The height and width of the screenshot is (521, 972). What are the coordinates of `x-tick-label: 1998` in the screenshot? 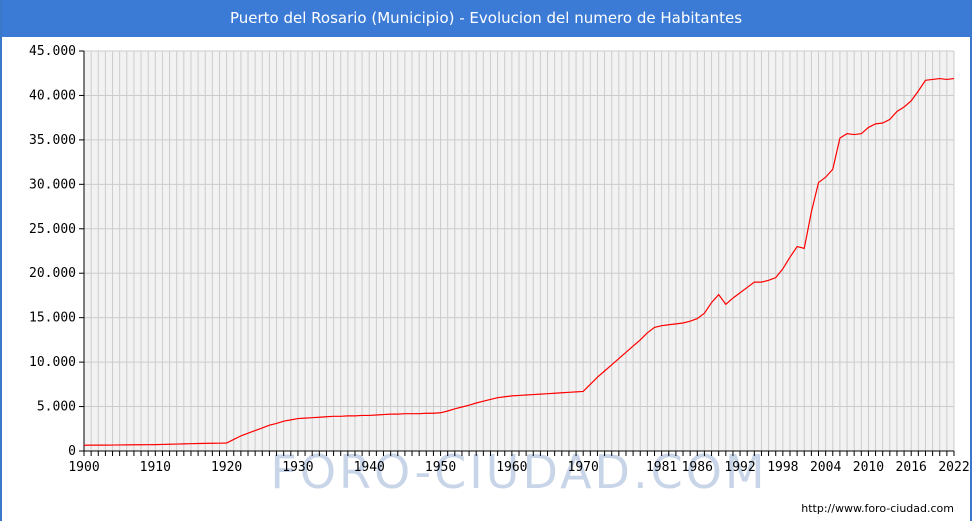 It's located at (782, 467).